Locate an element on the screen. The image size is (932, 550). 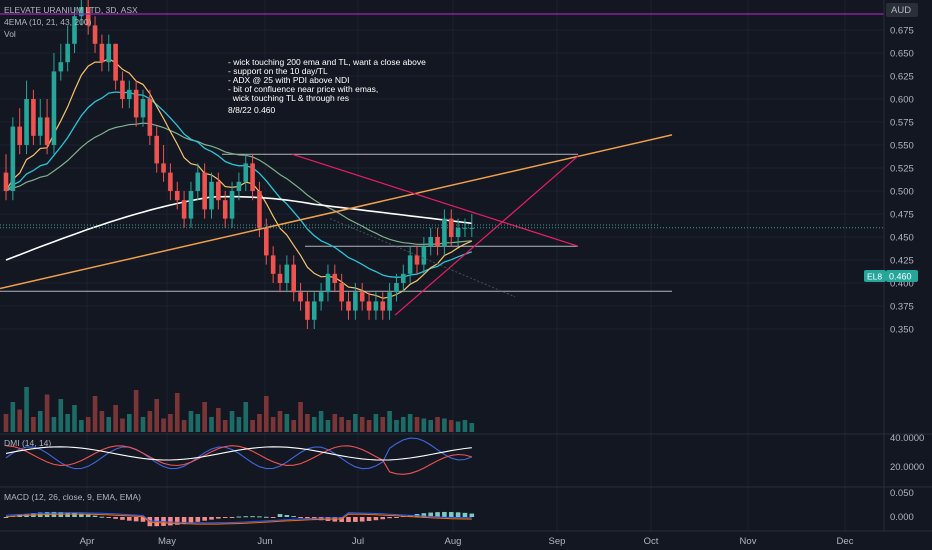
month-tick: Jul is located at coordinates (358, 541).